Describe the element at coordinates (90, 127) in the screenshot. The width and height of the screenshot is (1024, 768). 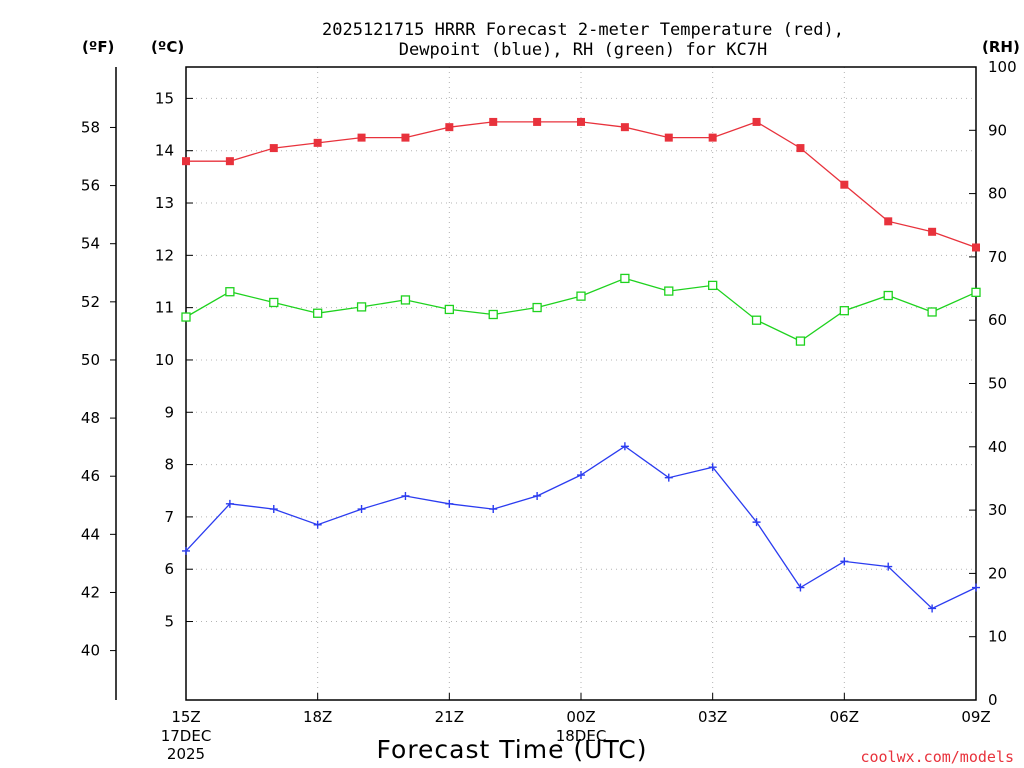
I see `fahrenheit-tick-label: 58` at that location.